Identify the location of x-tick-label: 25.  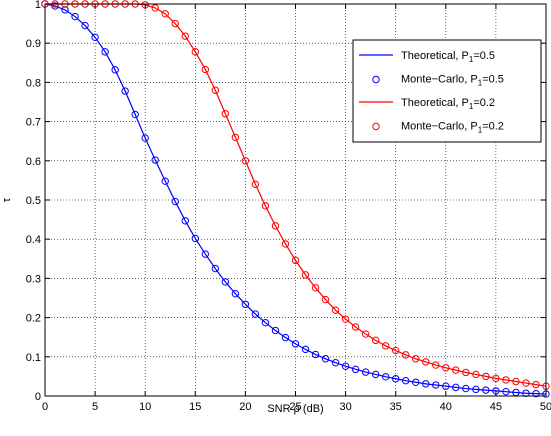
(295, 407).